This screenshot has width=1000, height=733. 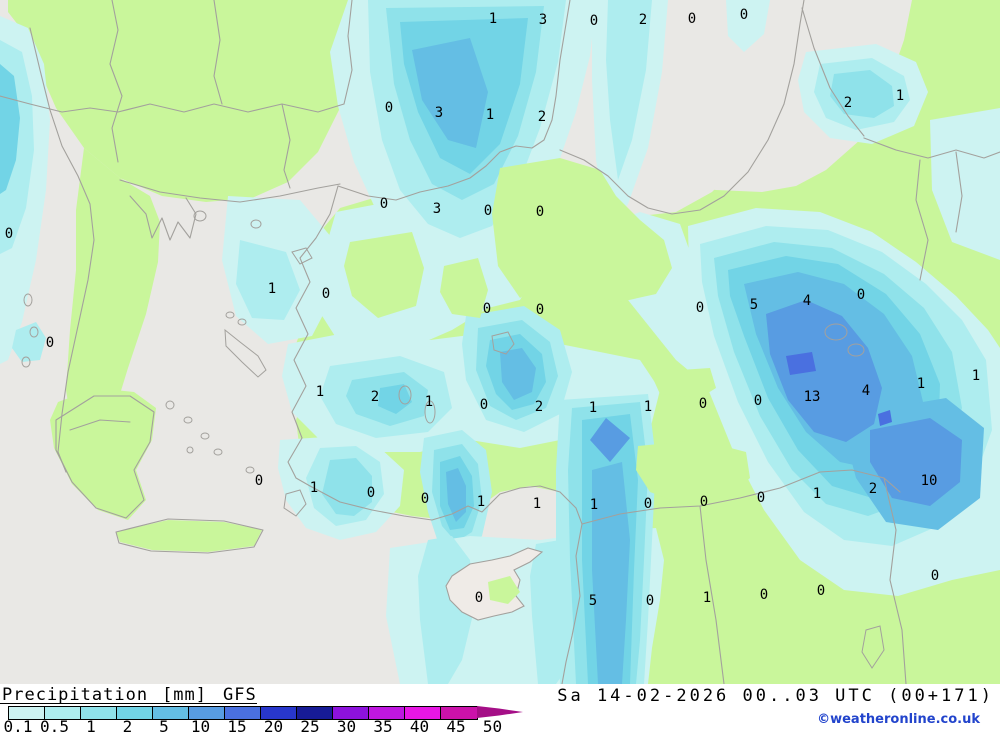 I want to click on legend-tick-label: 20, so click(x=273, y=725).